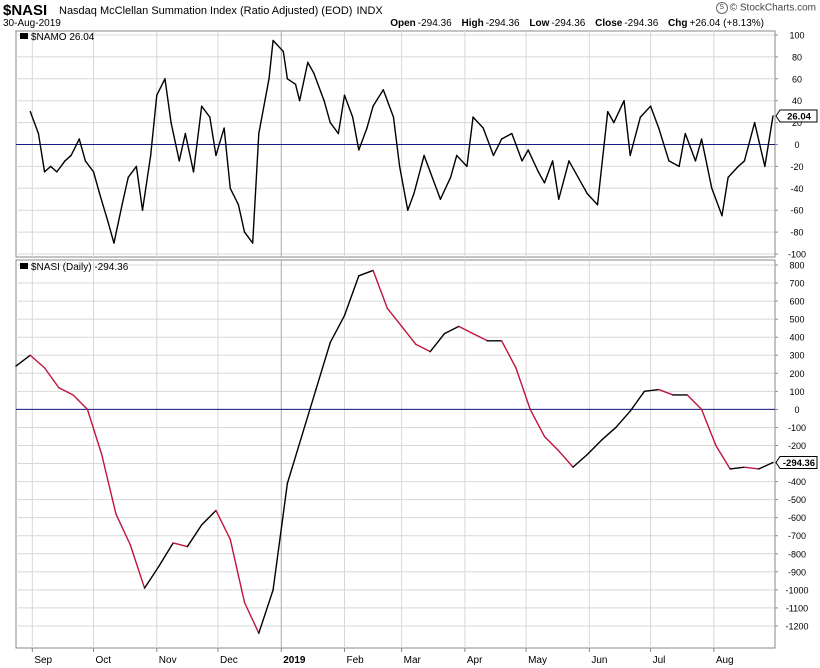 Image resolution: width=820 pixels, height=668 pixels. What do you see at coordinates (797, 554) in the screenshot?
I see `nasi-y-tick-label: -800` at bounding box center [797, 554].